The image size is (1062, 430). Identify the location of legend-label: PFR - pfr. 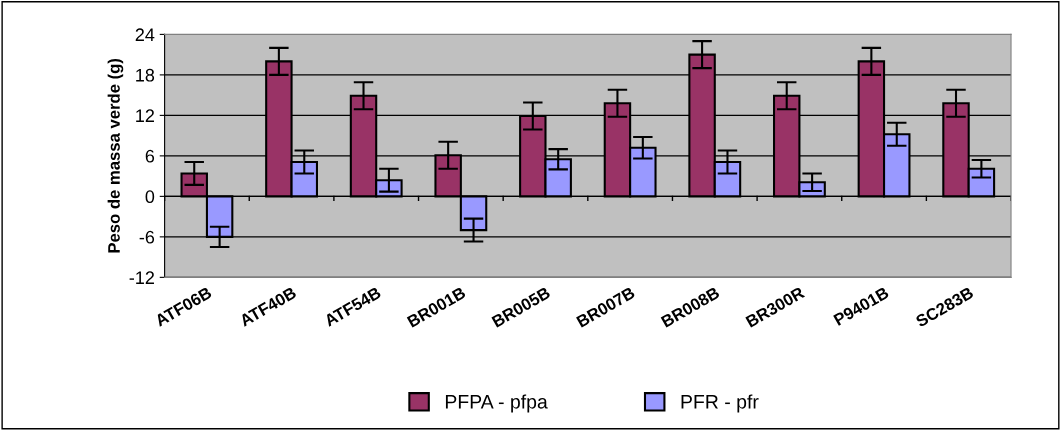
(720, 403).